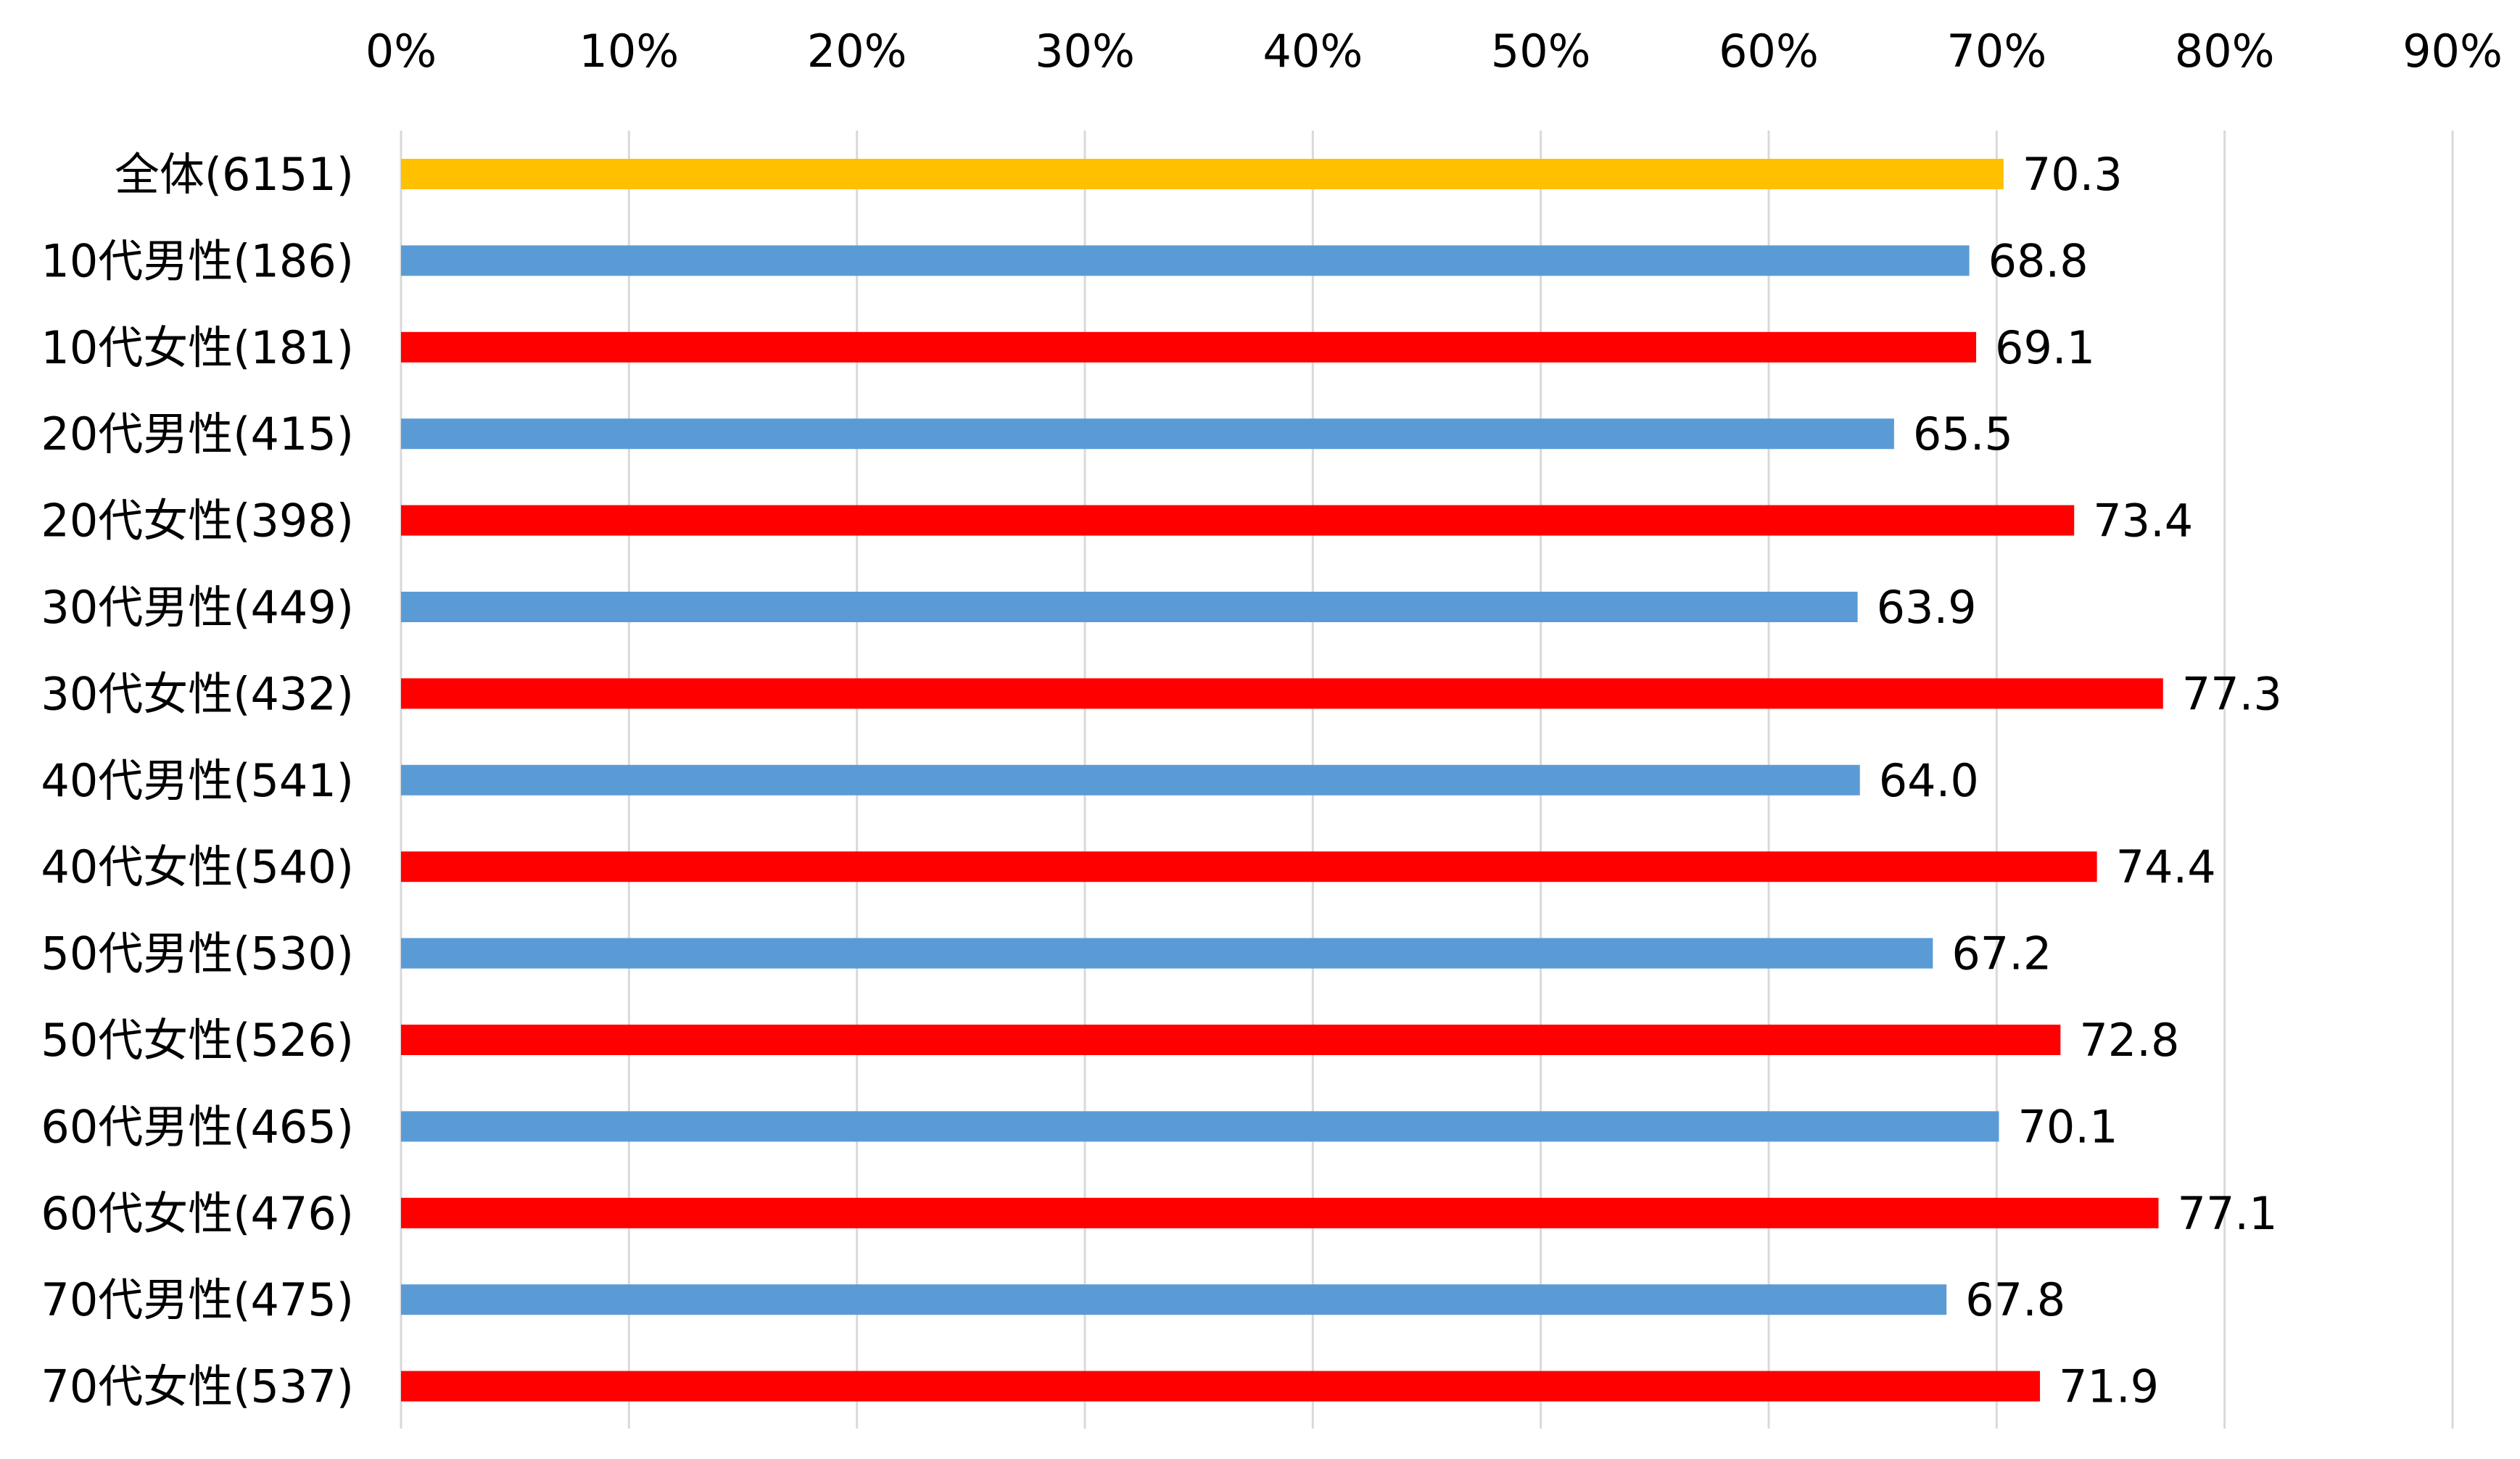 Image resolution: width=2520 pixels, height=1459 pixels. What do you see at coordinates (2015, 1299) in the screenshot?
I see `data-label-13: 67.8` at bounding box center [2015, 1299].